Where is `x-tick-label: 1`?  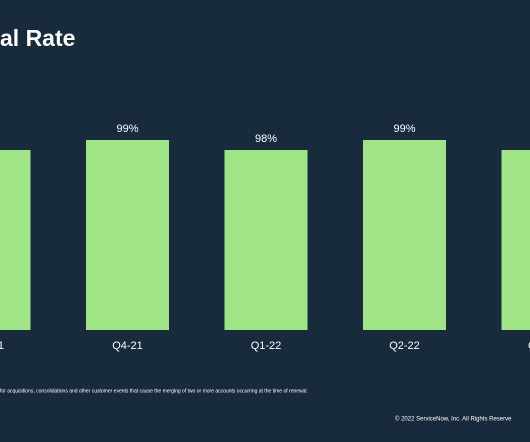 x-tick-label: 1 is located at coordinates (2, 346).